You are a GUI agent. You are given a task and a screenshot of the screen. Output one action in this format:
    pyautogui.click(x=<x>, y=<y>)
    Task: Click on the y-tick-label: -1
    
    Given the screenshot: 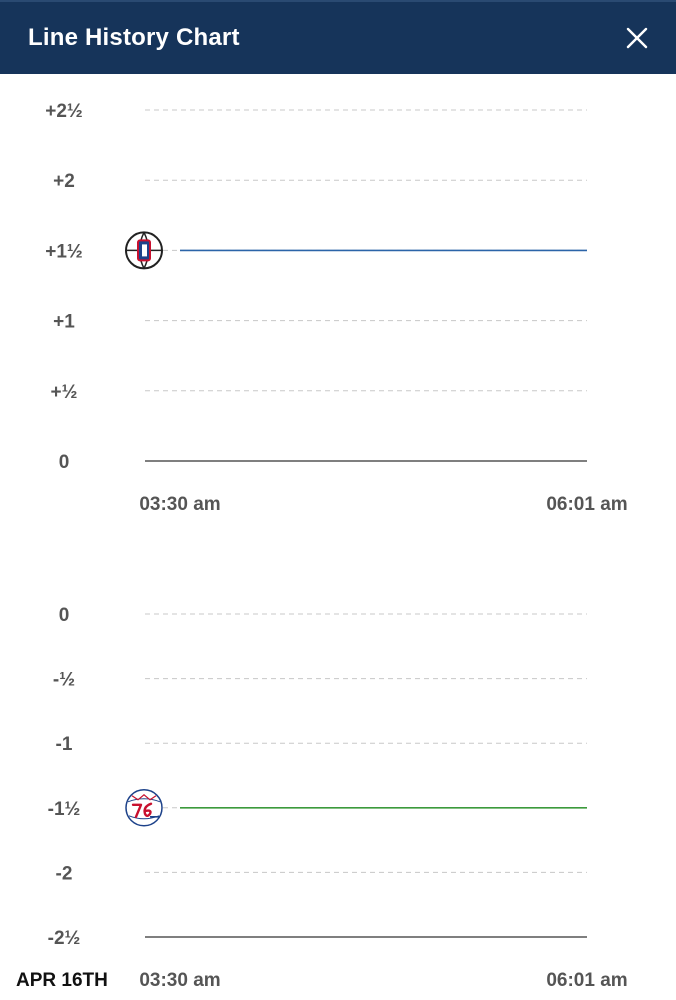 What is the action you would take?
    pyautogui.click(x=64, y=744)
    